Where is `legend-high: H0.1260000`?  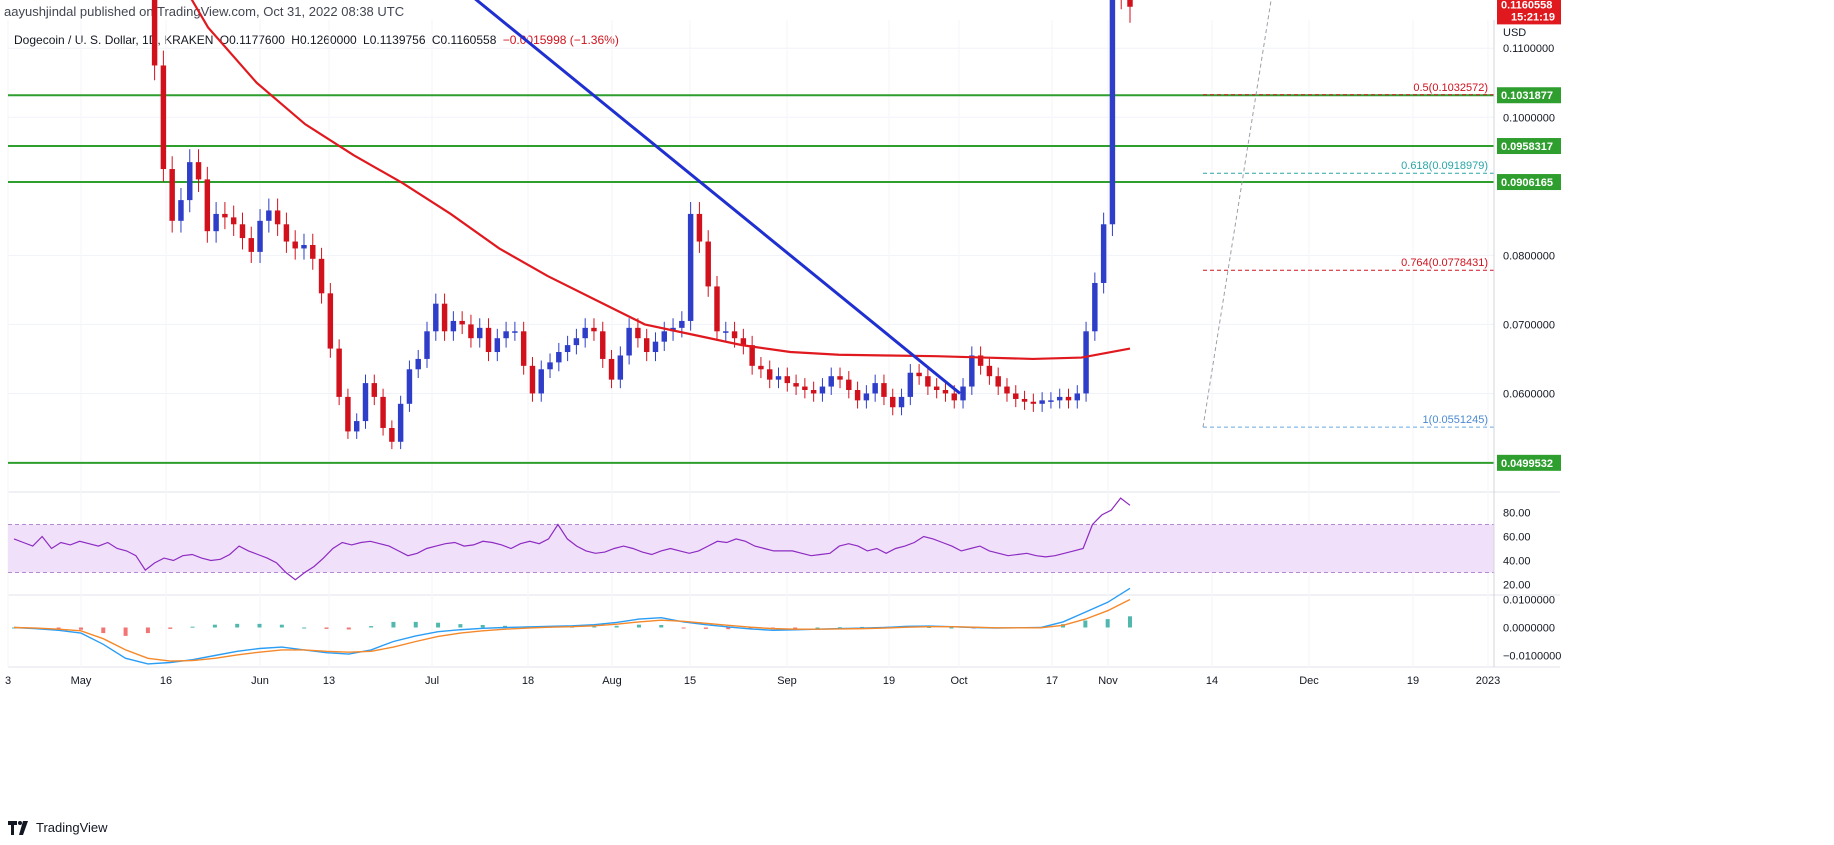 legend-high: H0.1260000 is located at coordinates (324, 40).